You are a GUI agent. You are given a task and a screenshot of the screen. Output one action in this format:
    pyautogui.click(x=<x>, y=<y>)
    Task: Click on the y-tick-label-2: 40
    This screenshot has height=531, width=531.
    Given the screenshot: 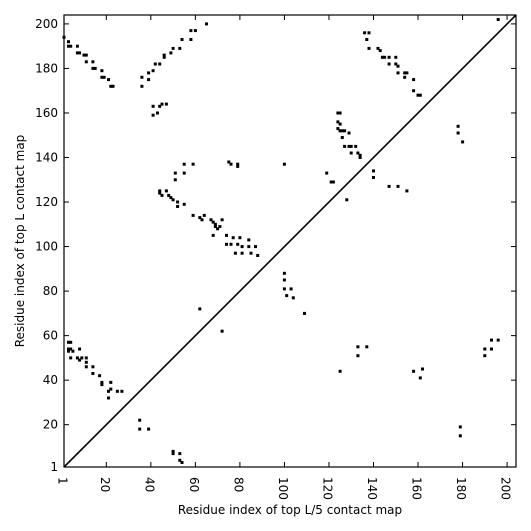 What is the action you would take?
    pyautogui.click(x=50, y=380)
    